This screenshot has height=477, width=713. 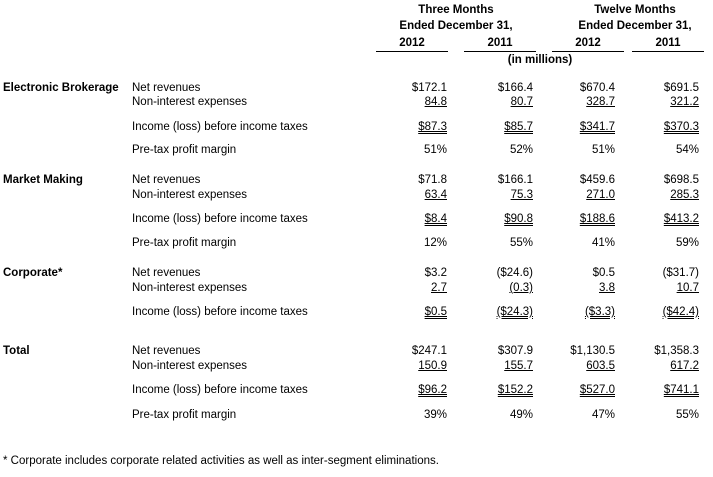 I want to click on table-cell: 150.9, so click(x=432, y=366).